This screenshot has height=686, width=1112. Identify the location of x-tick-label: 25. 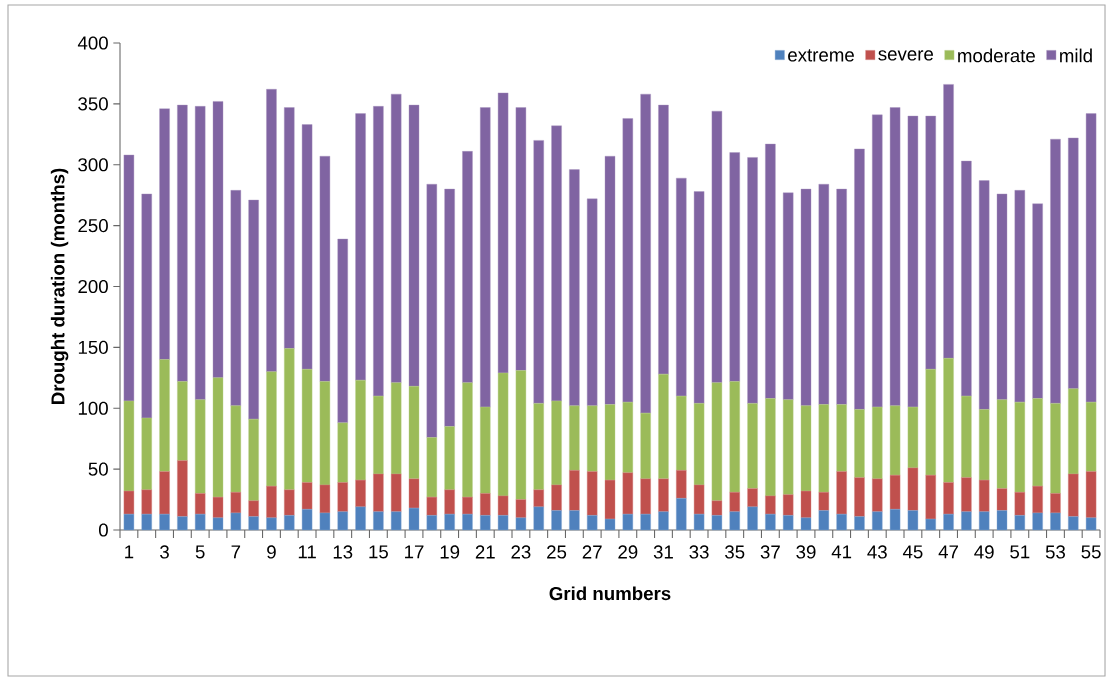
(557, 552).